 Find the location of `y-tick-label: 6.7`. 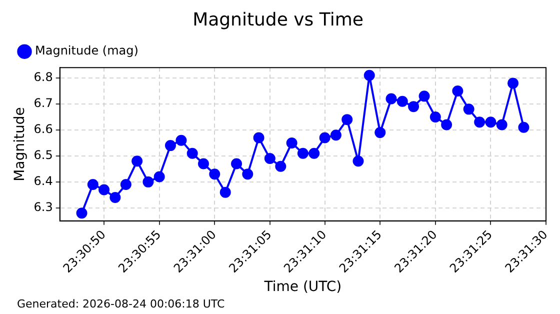

y-tick-label: 6.7 is located at coordinates (43, 103).